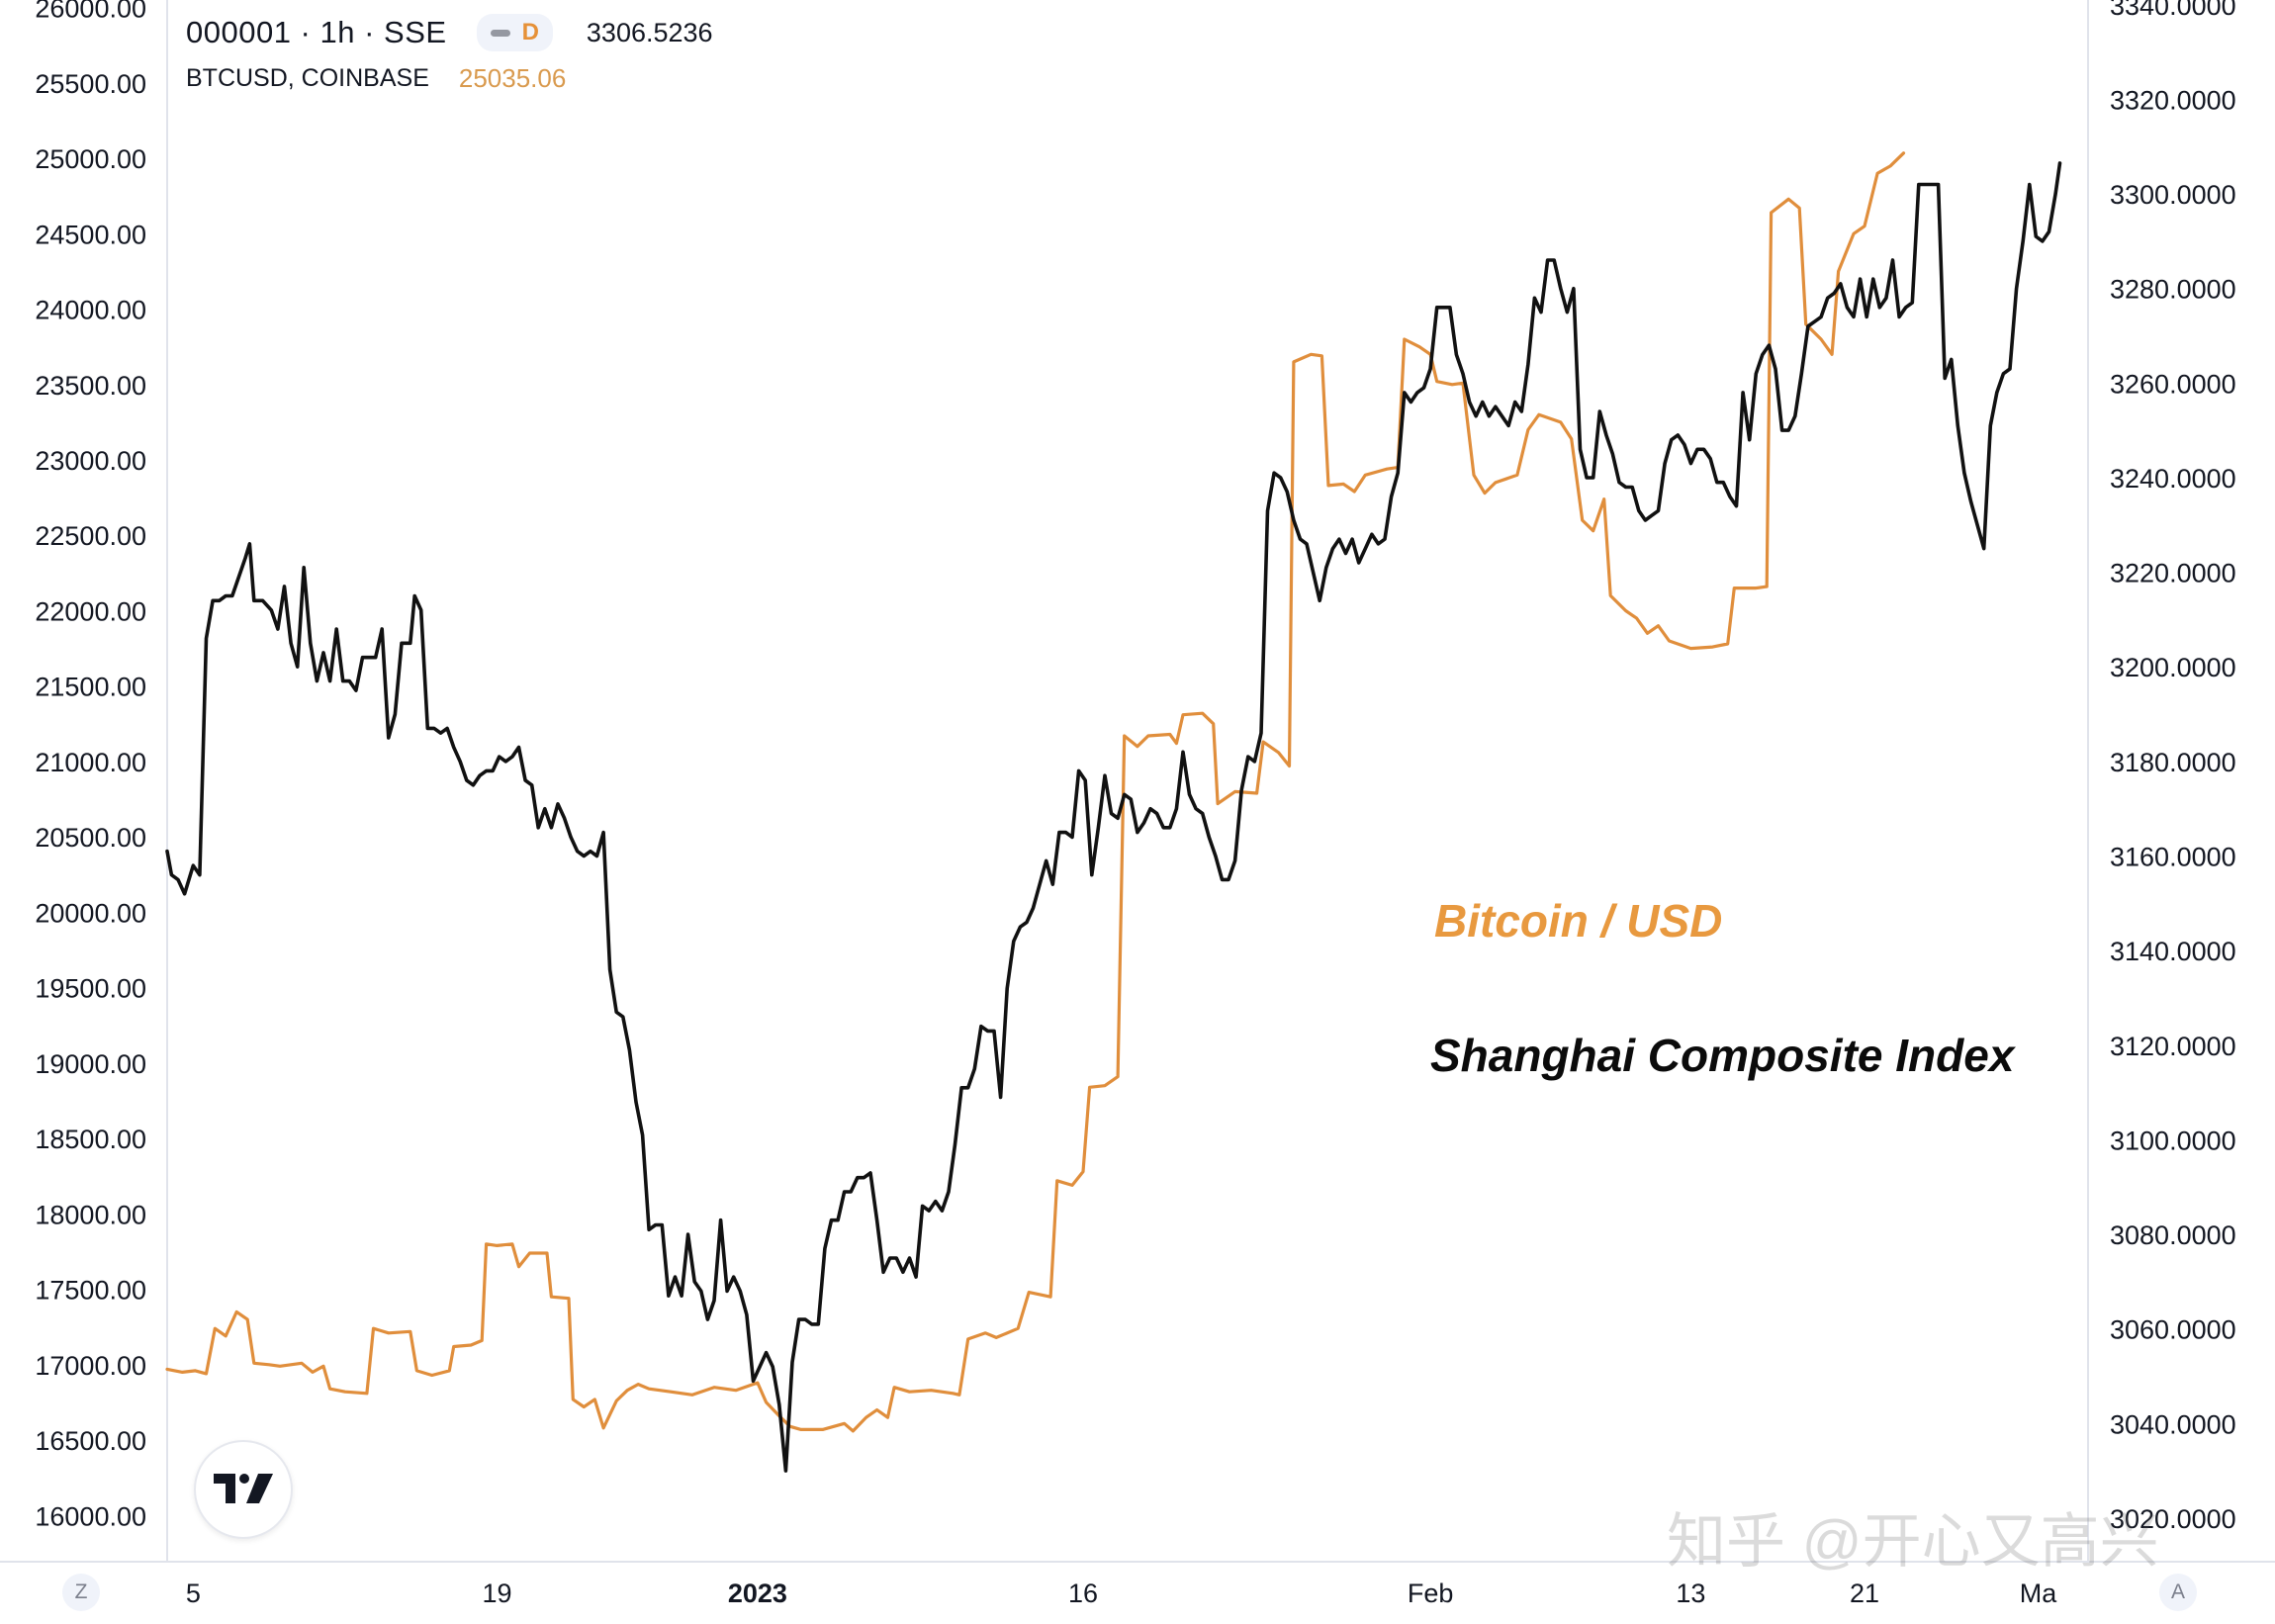 Image resolution: width=2275 pixels, height=1624 pixels. I want to click on time-axis-tick-label: 16, so click(1083, 1593).